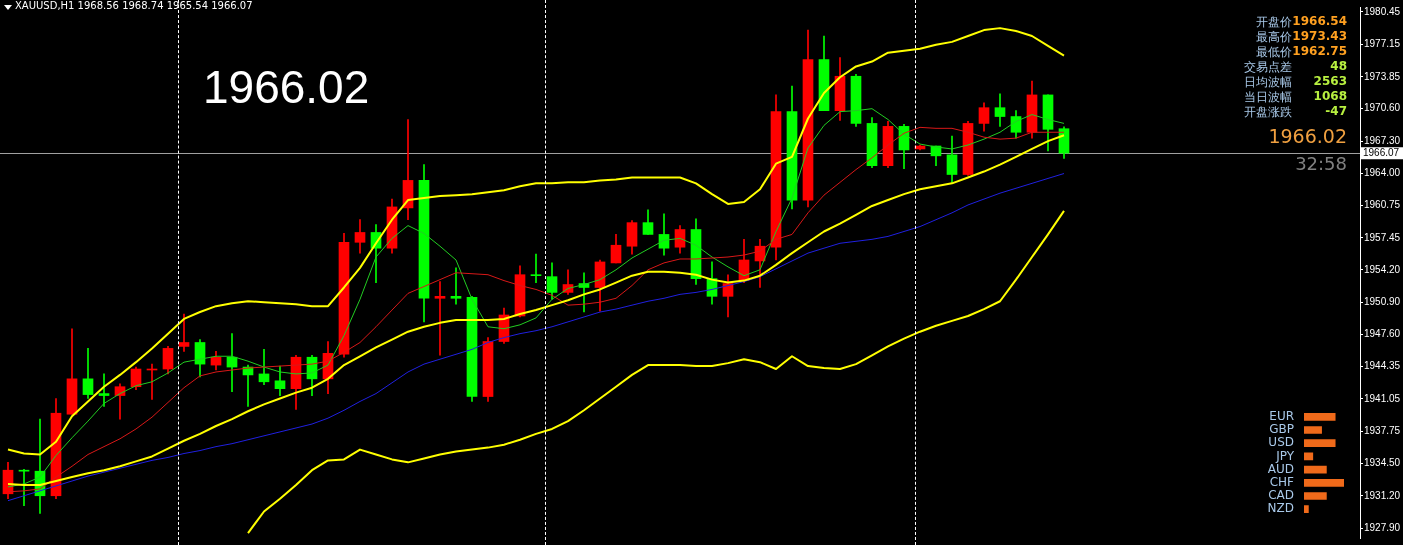 The image size is (1403, 545). What do you see at coordinates (1268, 112) in the screenshot?
I see `annotation: 开盘涨跌` at bounding box center [1268, 112].